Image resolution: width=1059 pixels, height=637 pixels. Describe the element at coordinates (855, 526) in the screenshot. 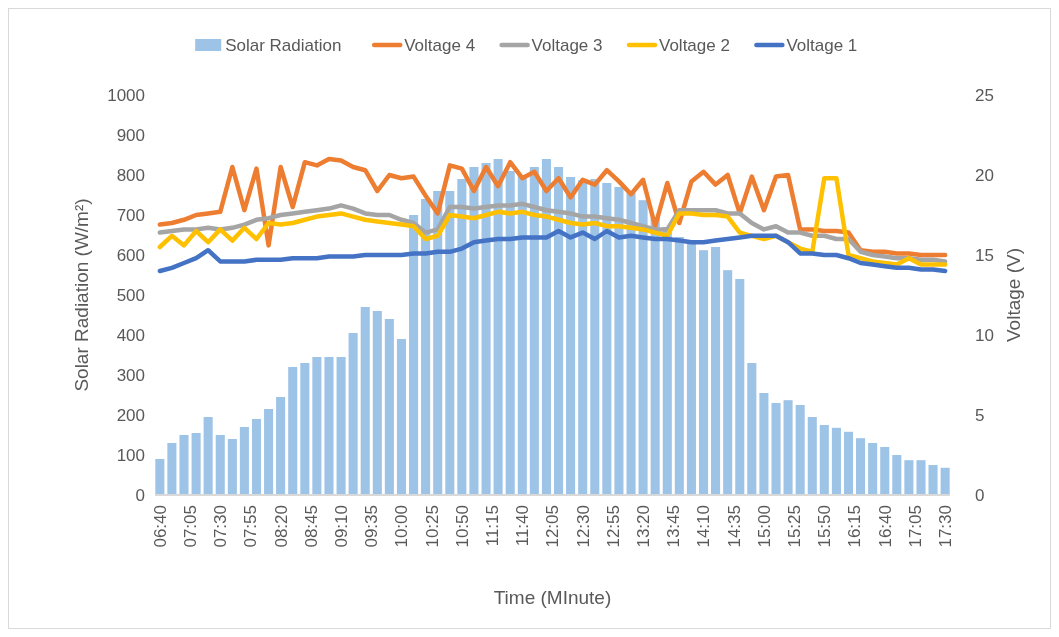

I see `x-tick-label: 16:15` at that location.